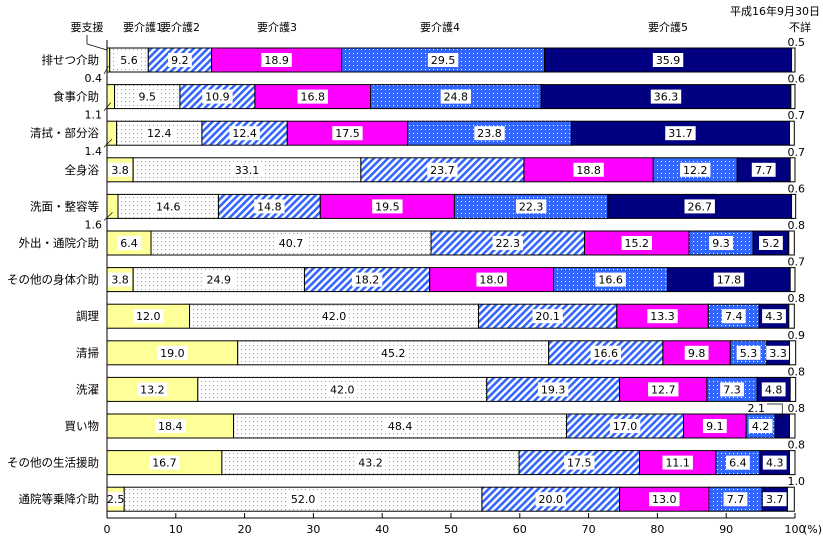 The width and height of the screenshot is (823, 548). Describe the element at coordinates (53, 280) in the screenshot. I see `category-label: その他の身体介助` at that location.